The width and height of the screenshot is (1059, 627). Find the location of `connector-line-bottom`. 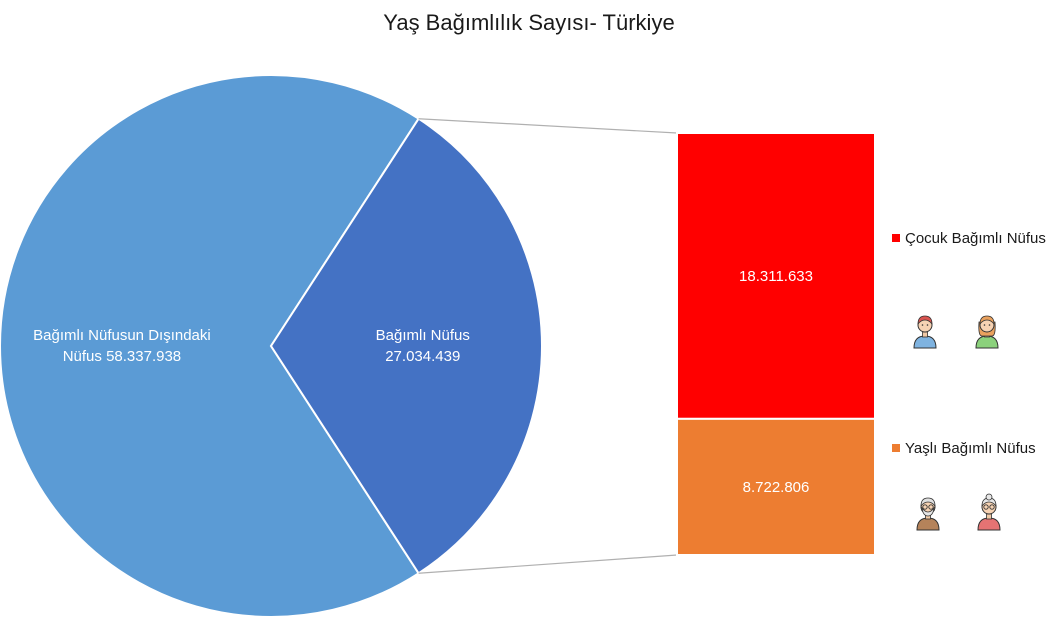

connector-line-bottom is located at coordinates (548, 564).